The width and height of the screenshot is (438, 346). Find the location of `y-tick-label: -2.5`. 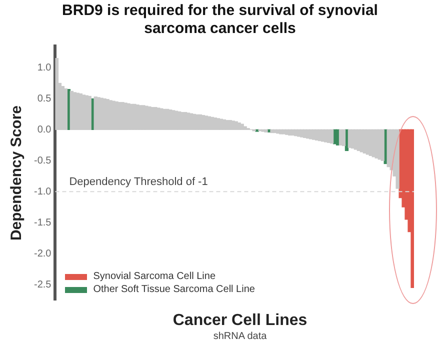

y-tick-label: -2.5 is located at coordinates (43, 284).